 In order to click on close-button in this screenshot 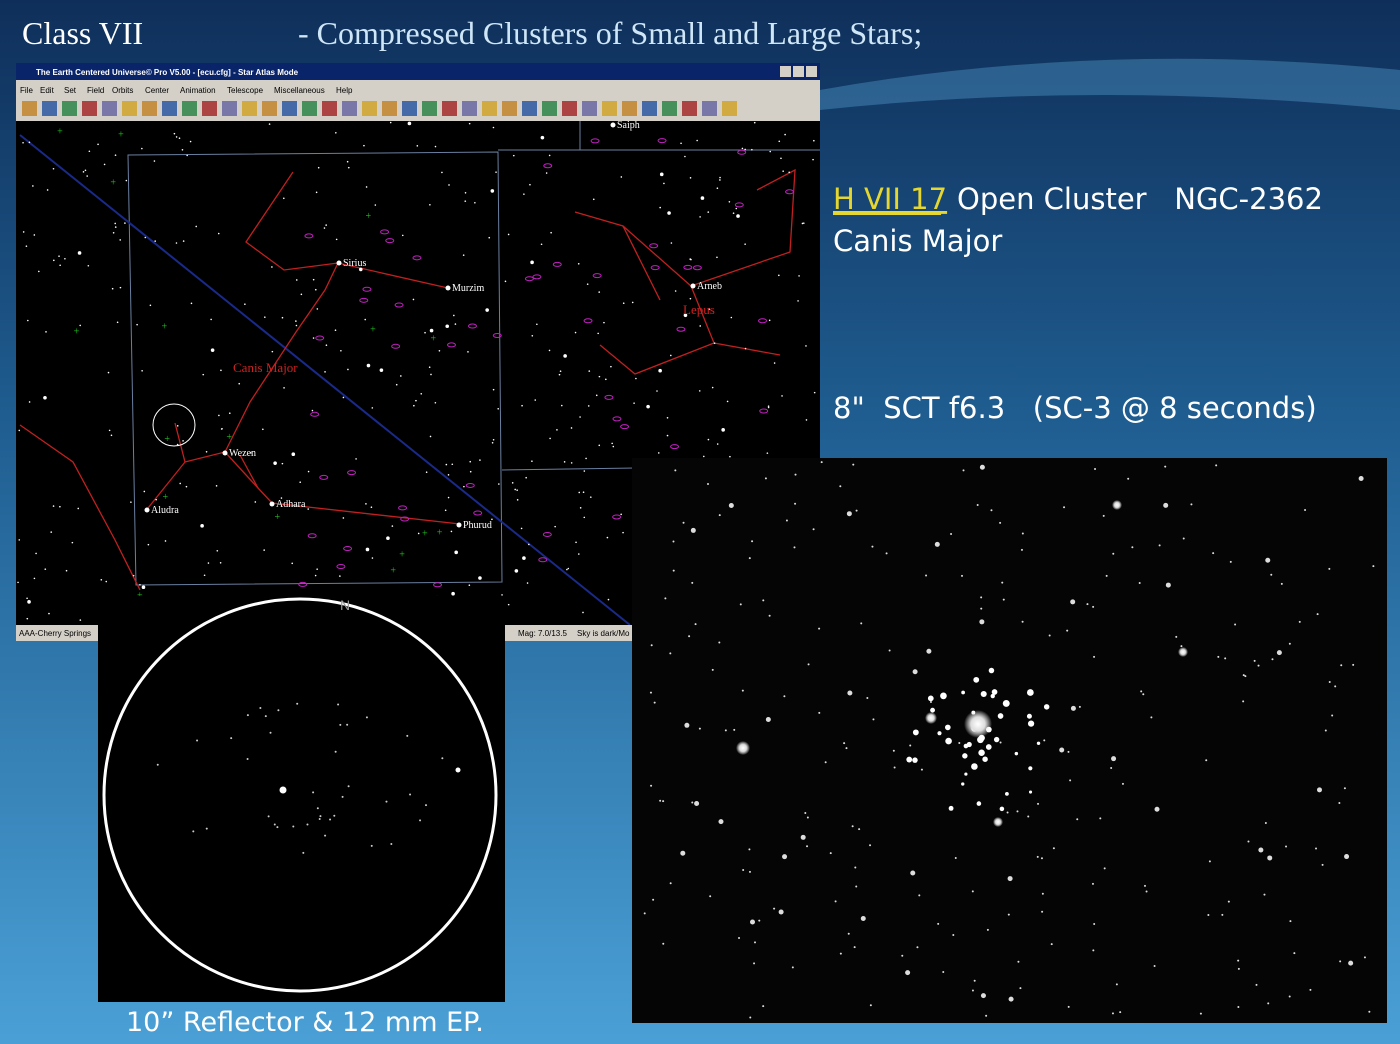, I will do `click(811, 71)`.